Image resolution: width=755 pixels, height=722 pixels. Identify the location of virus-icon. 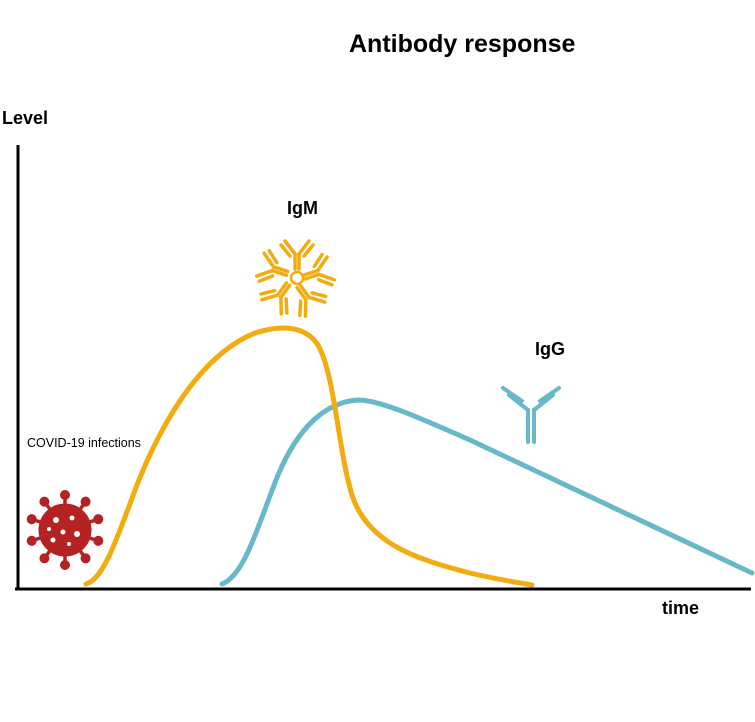
(65, 531).